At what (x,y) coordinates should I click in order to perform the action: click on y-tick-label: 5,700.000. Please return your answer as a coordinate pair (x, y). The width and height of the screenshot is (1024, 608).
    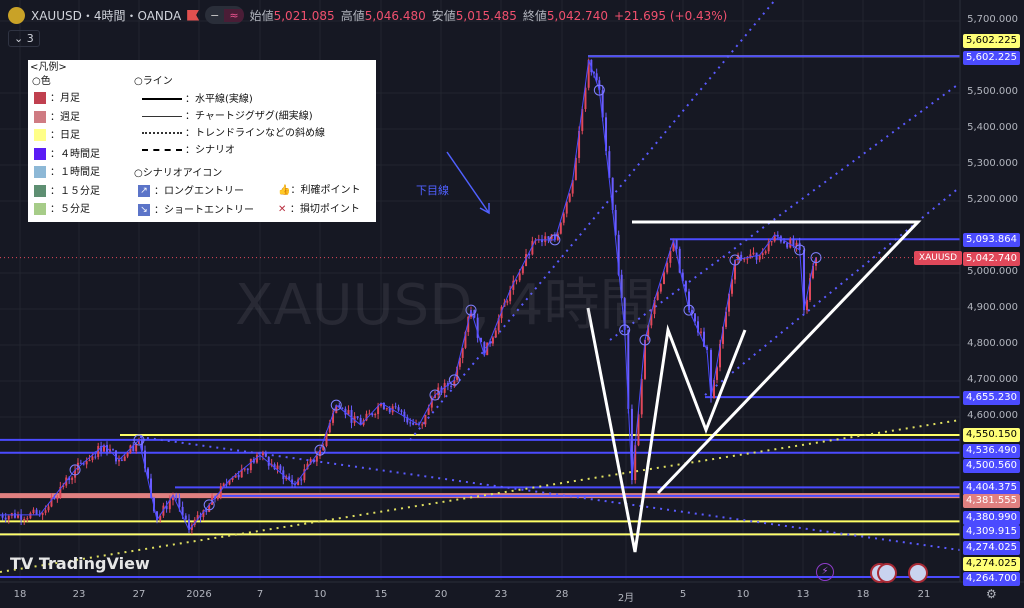
    Looking at the image, I should click on (992, 19).